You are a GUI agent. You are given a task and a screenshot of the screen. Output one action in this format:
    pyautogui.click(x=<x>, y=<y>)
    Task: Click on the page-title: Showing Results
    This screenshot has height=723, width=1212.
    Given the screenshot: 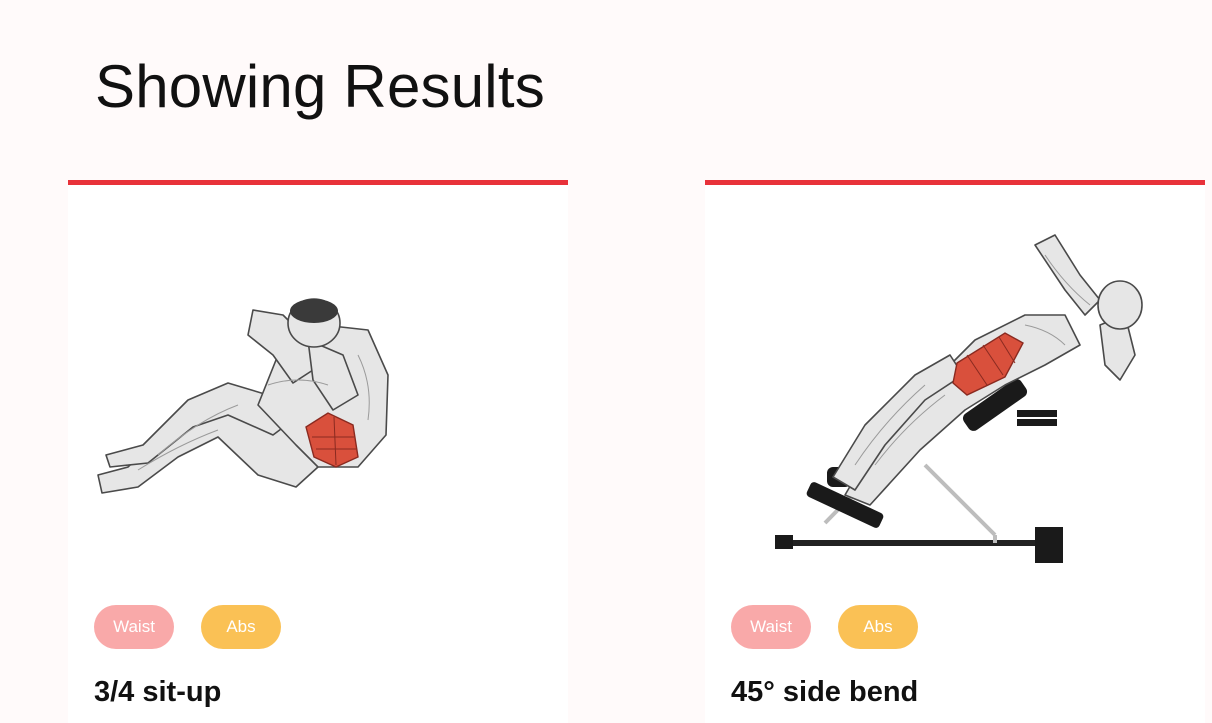 What is the action you would take?
    pyautogui.click(x=320, y=86)
    